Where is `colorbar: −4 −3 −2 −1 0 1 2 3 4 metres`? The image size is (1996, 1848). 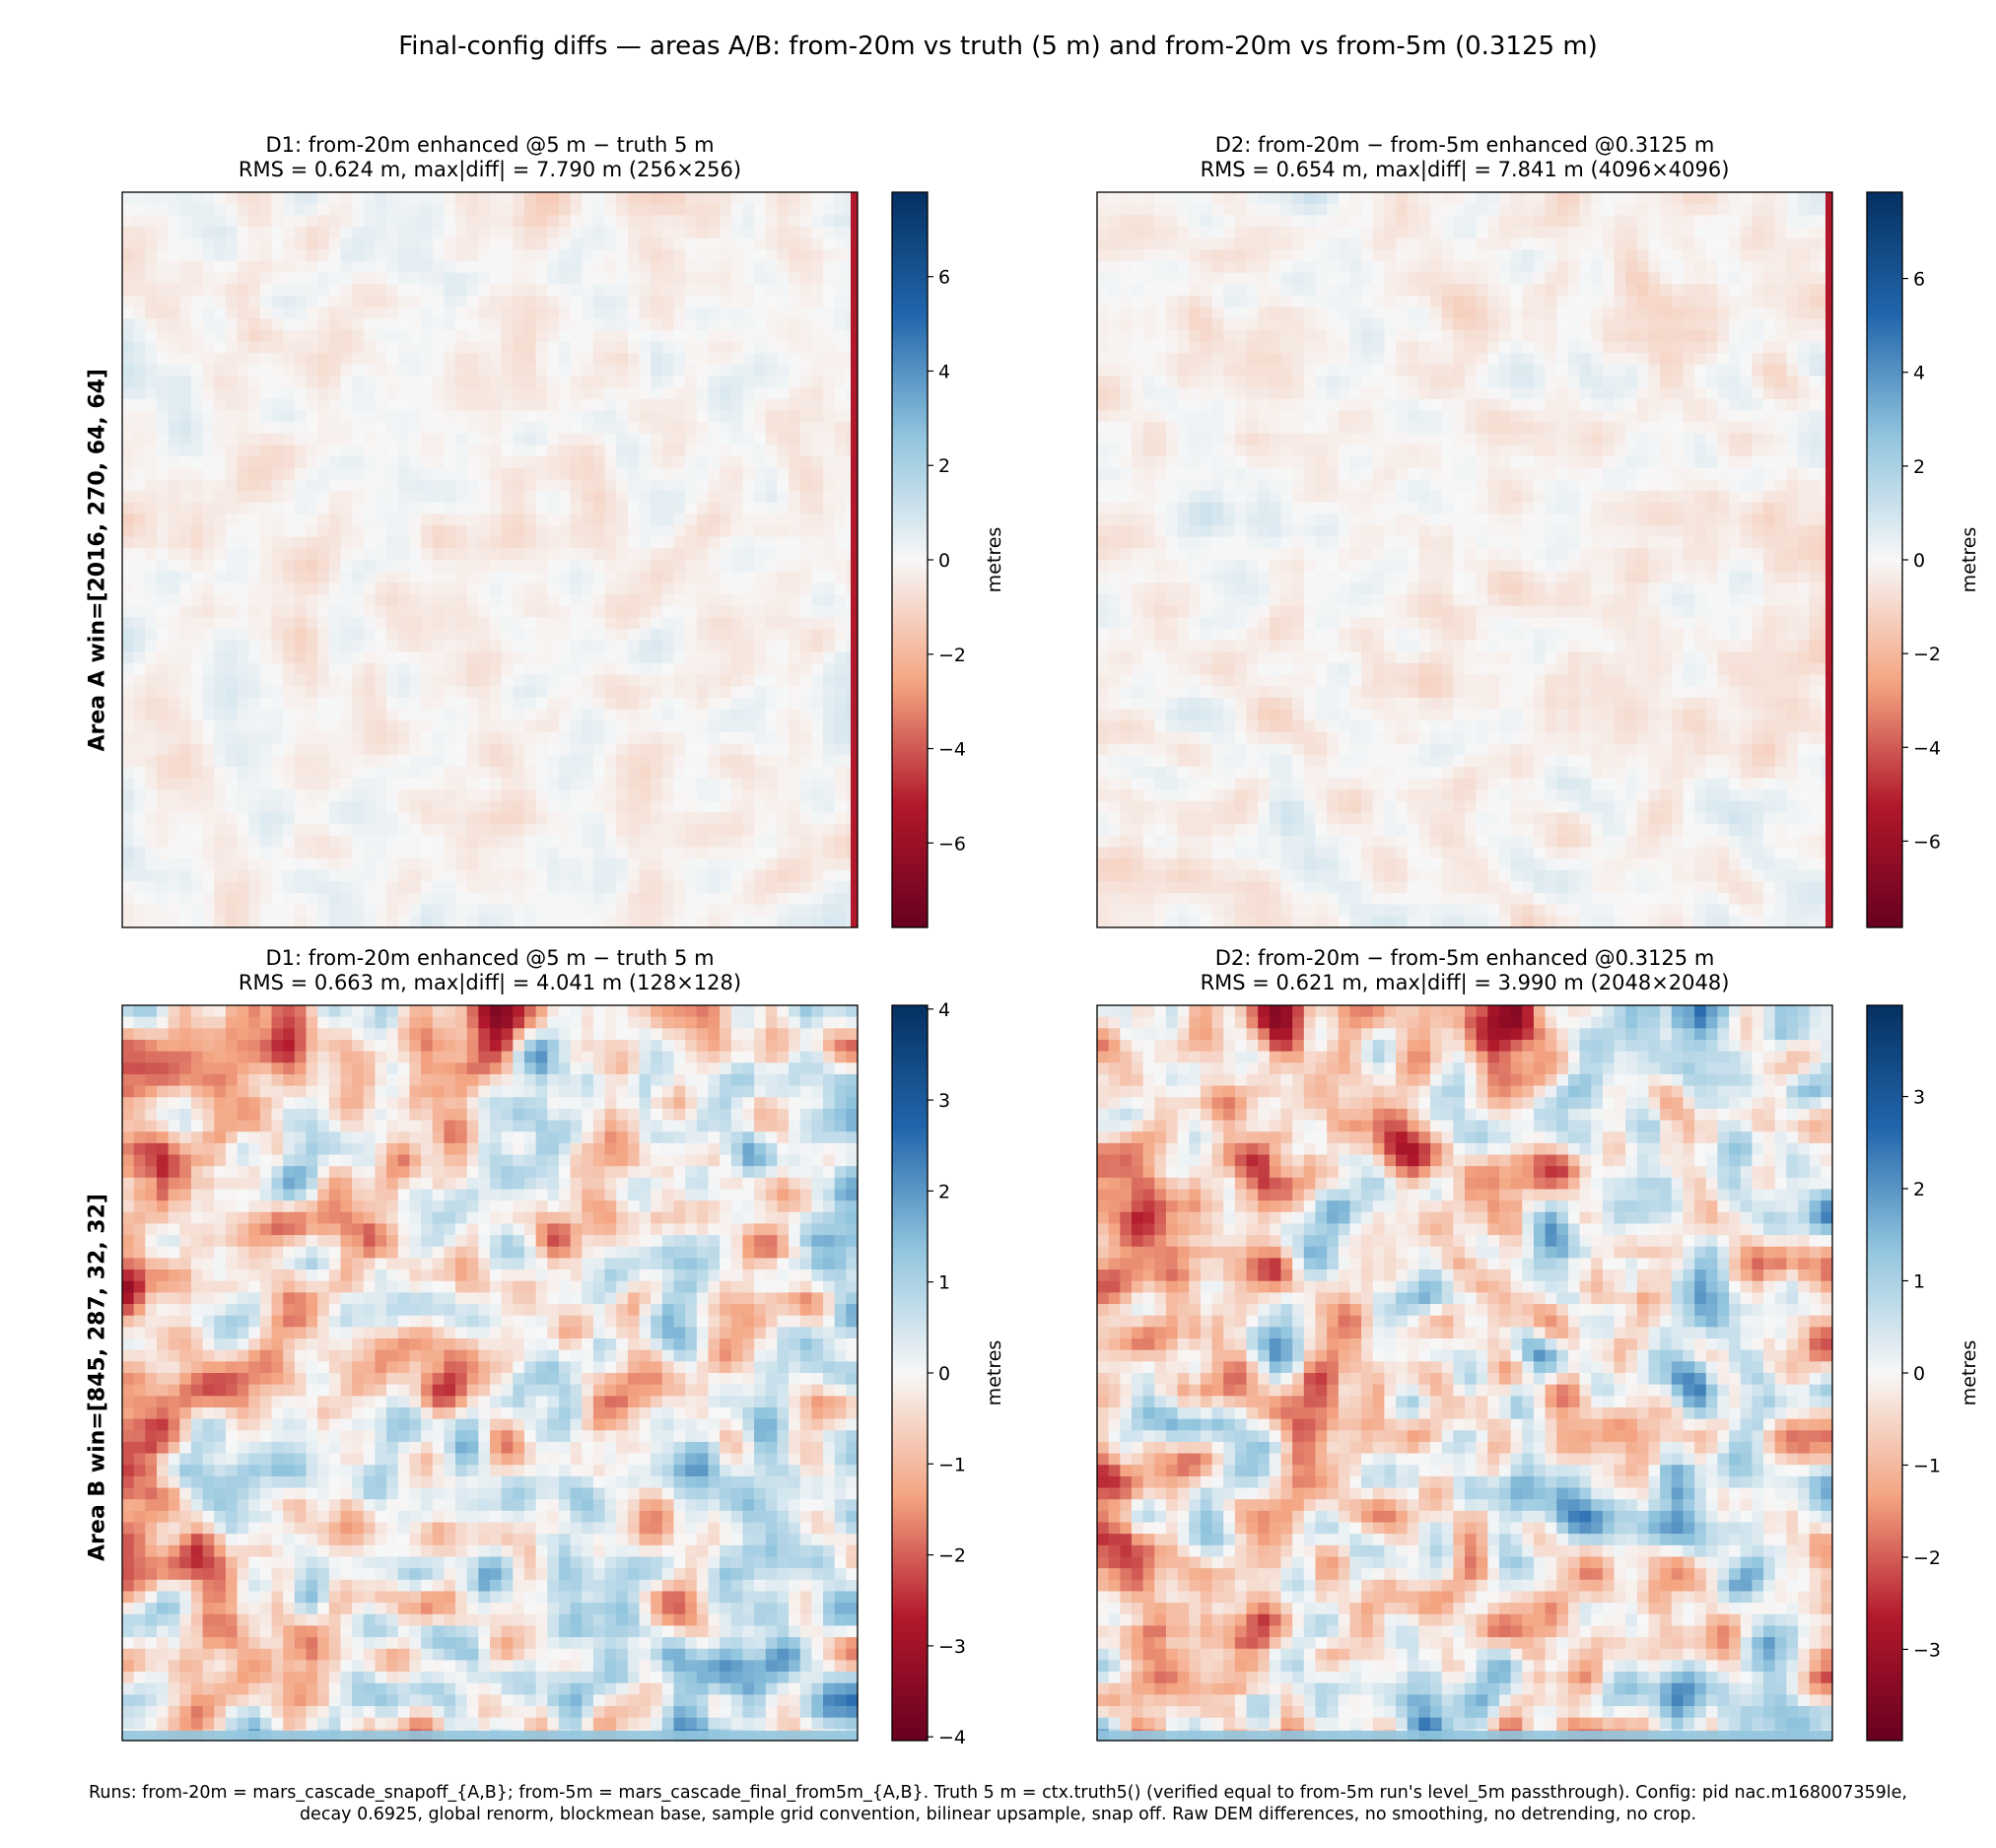 colorbar: −4 −3 −2 −1 0 1 2 3 4 metres is located at coordinates (949, 1373).